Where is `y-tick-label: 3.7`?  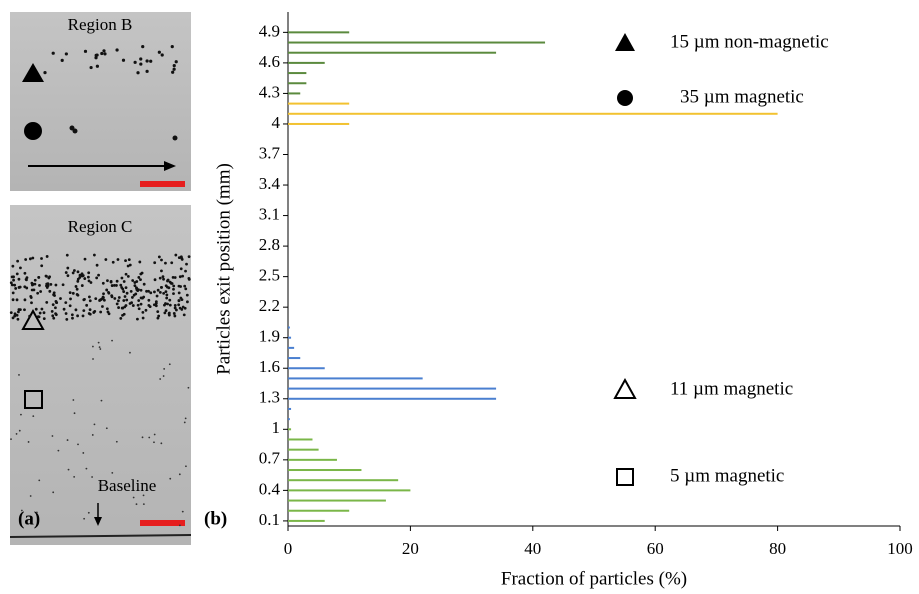
y-tick-label: 3.7 is located at coordinates (270, 152).